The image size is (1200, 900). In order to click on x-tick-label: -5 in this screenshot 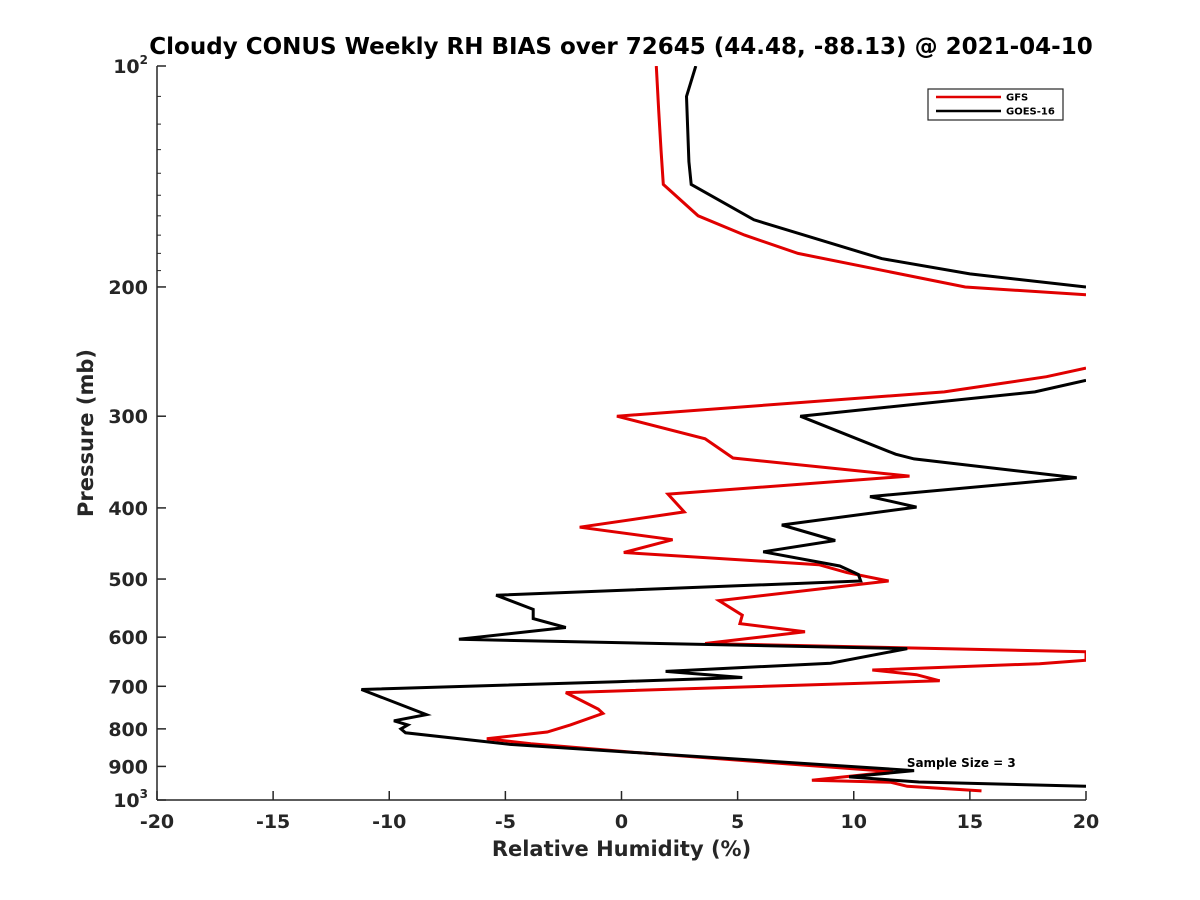, I will do `click(505, 822)`.